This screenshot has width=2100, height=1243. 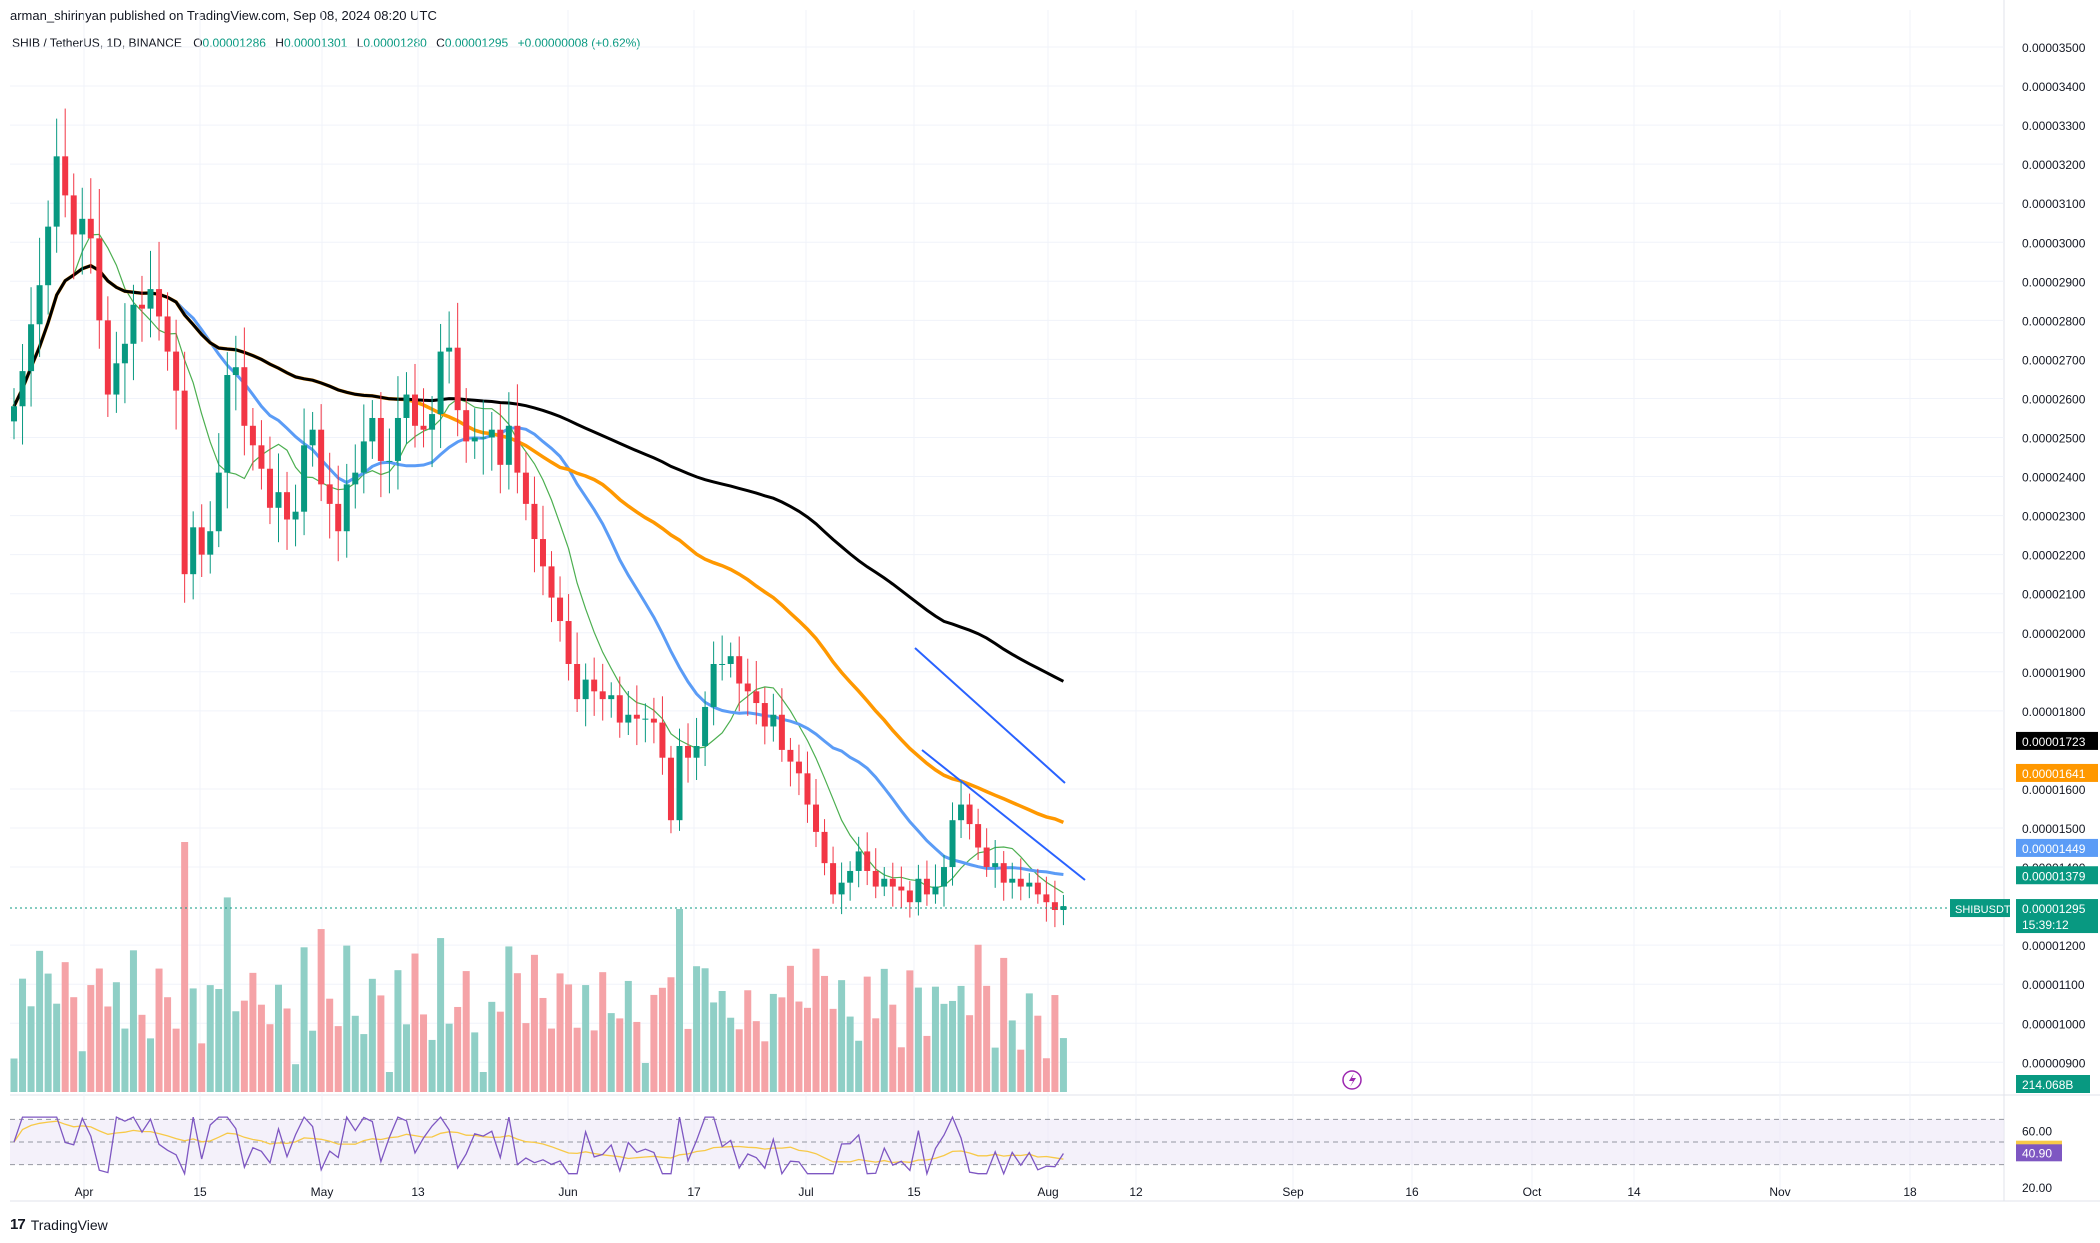 I want to click on tradingview-logo: 17 TradingView, so click(x=59, y=1224).